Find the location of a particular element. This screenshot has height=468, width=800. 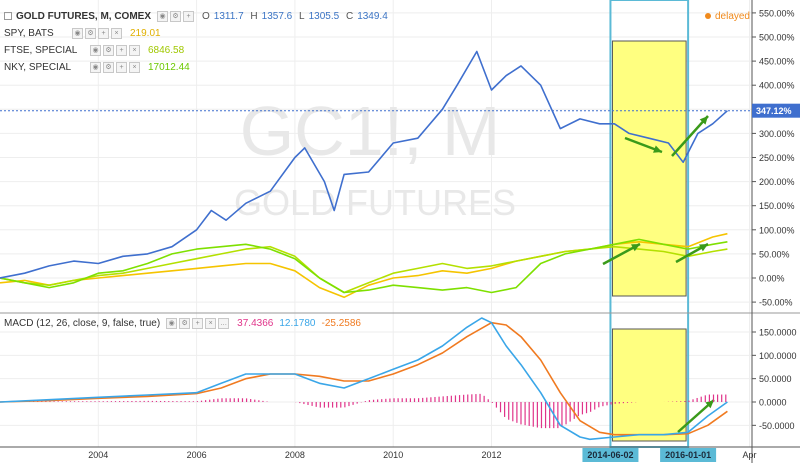

x-tick-label: 2012 is located at coordinates (491, 455).